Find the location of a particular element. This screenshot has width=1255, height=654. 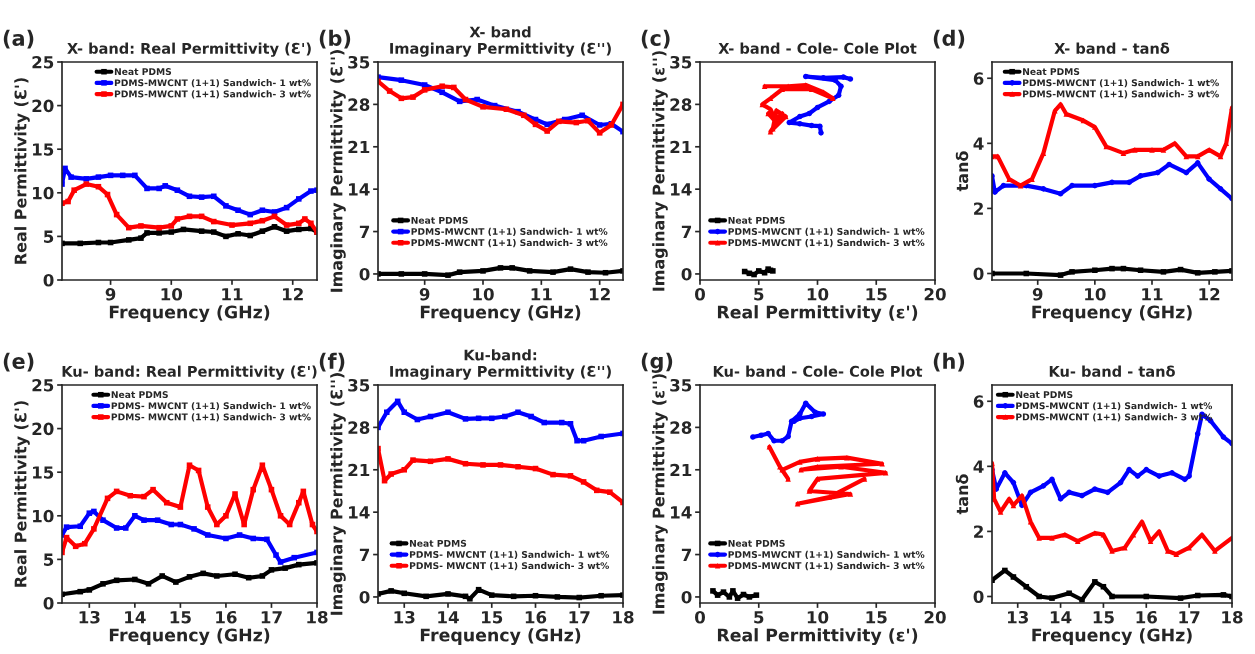

x-tick-label: 11 is located at coordinates (1152, 294).